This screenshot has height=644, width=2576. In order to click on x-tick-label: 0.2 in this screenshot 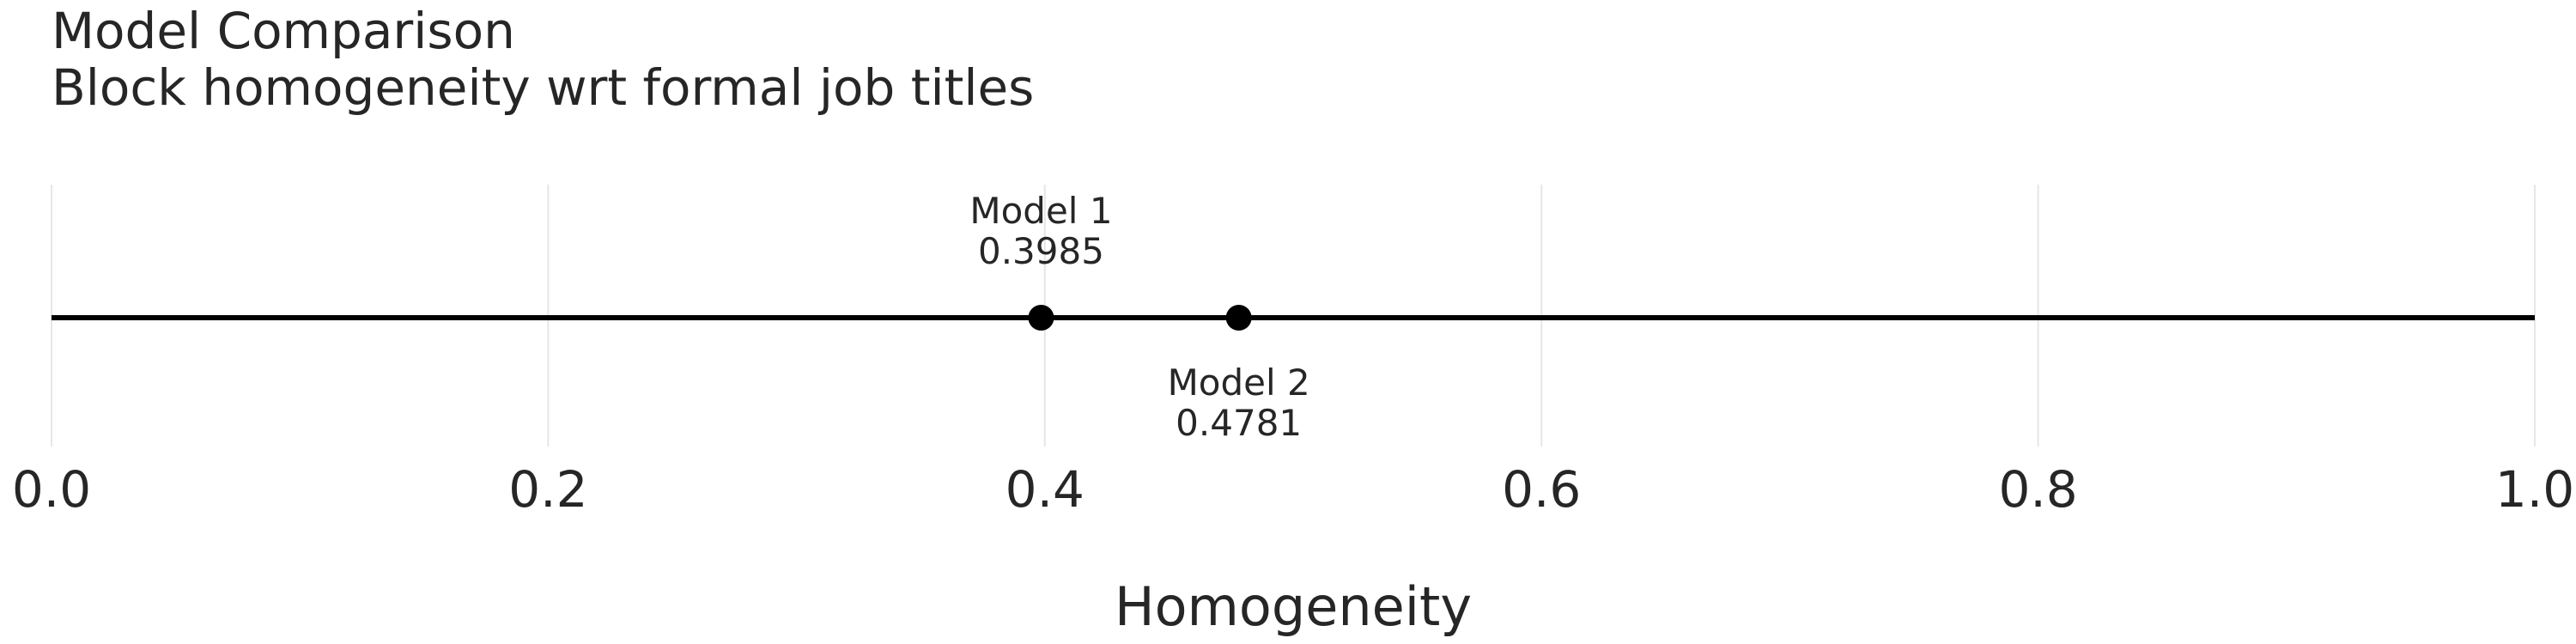, I will do `click(547, 490)`.